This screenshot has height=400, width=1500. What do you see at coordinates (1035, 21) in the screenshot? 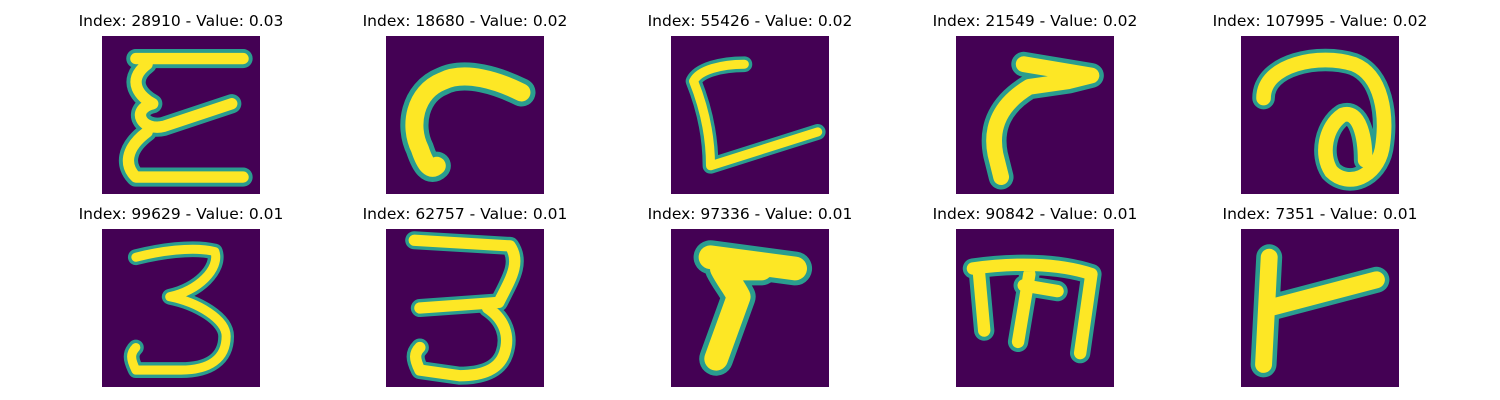
I see `panel-title: Index: 21549 - Value: 0.02` at bounding box center [1035, 21].